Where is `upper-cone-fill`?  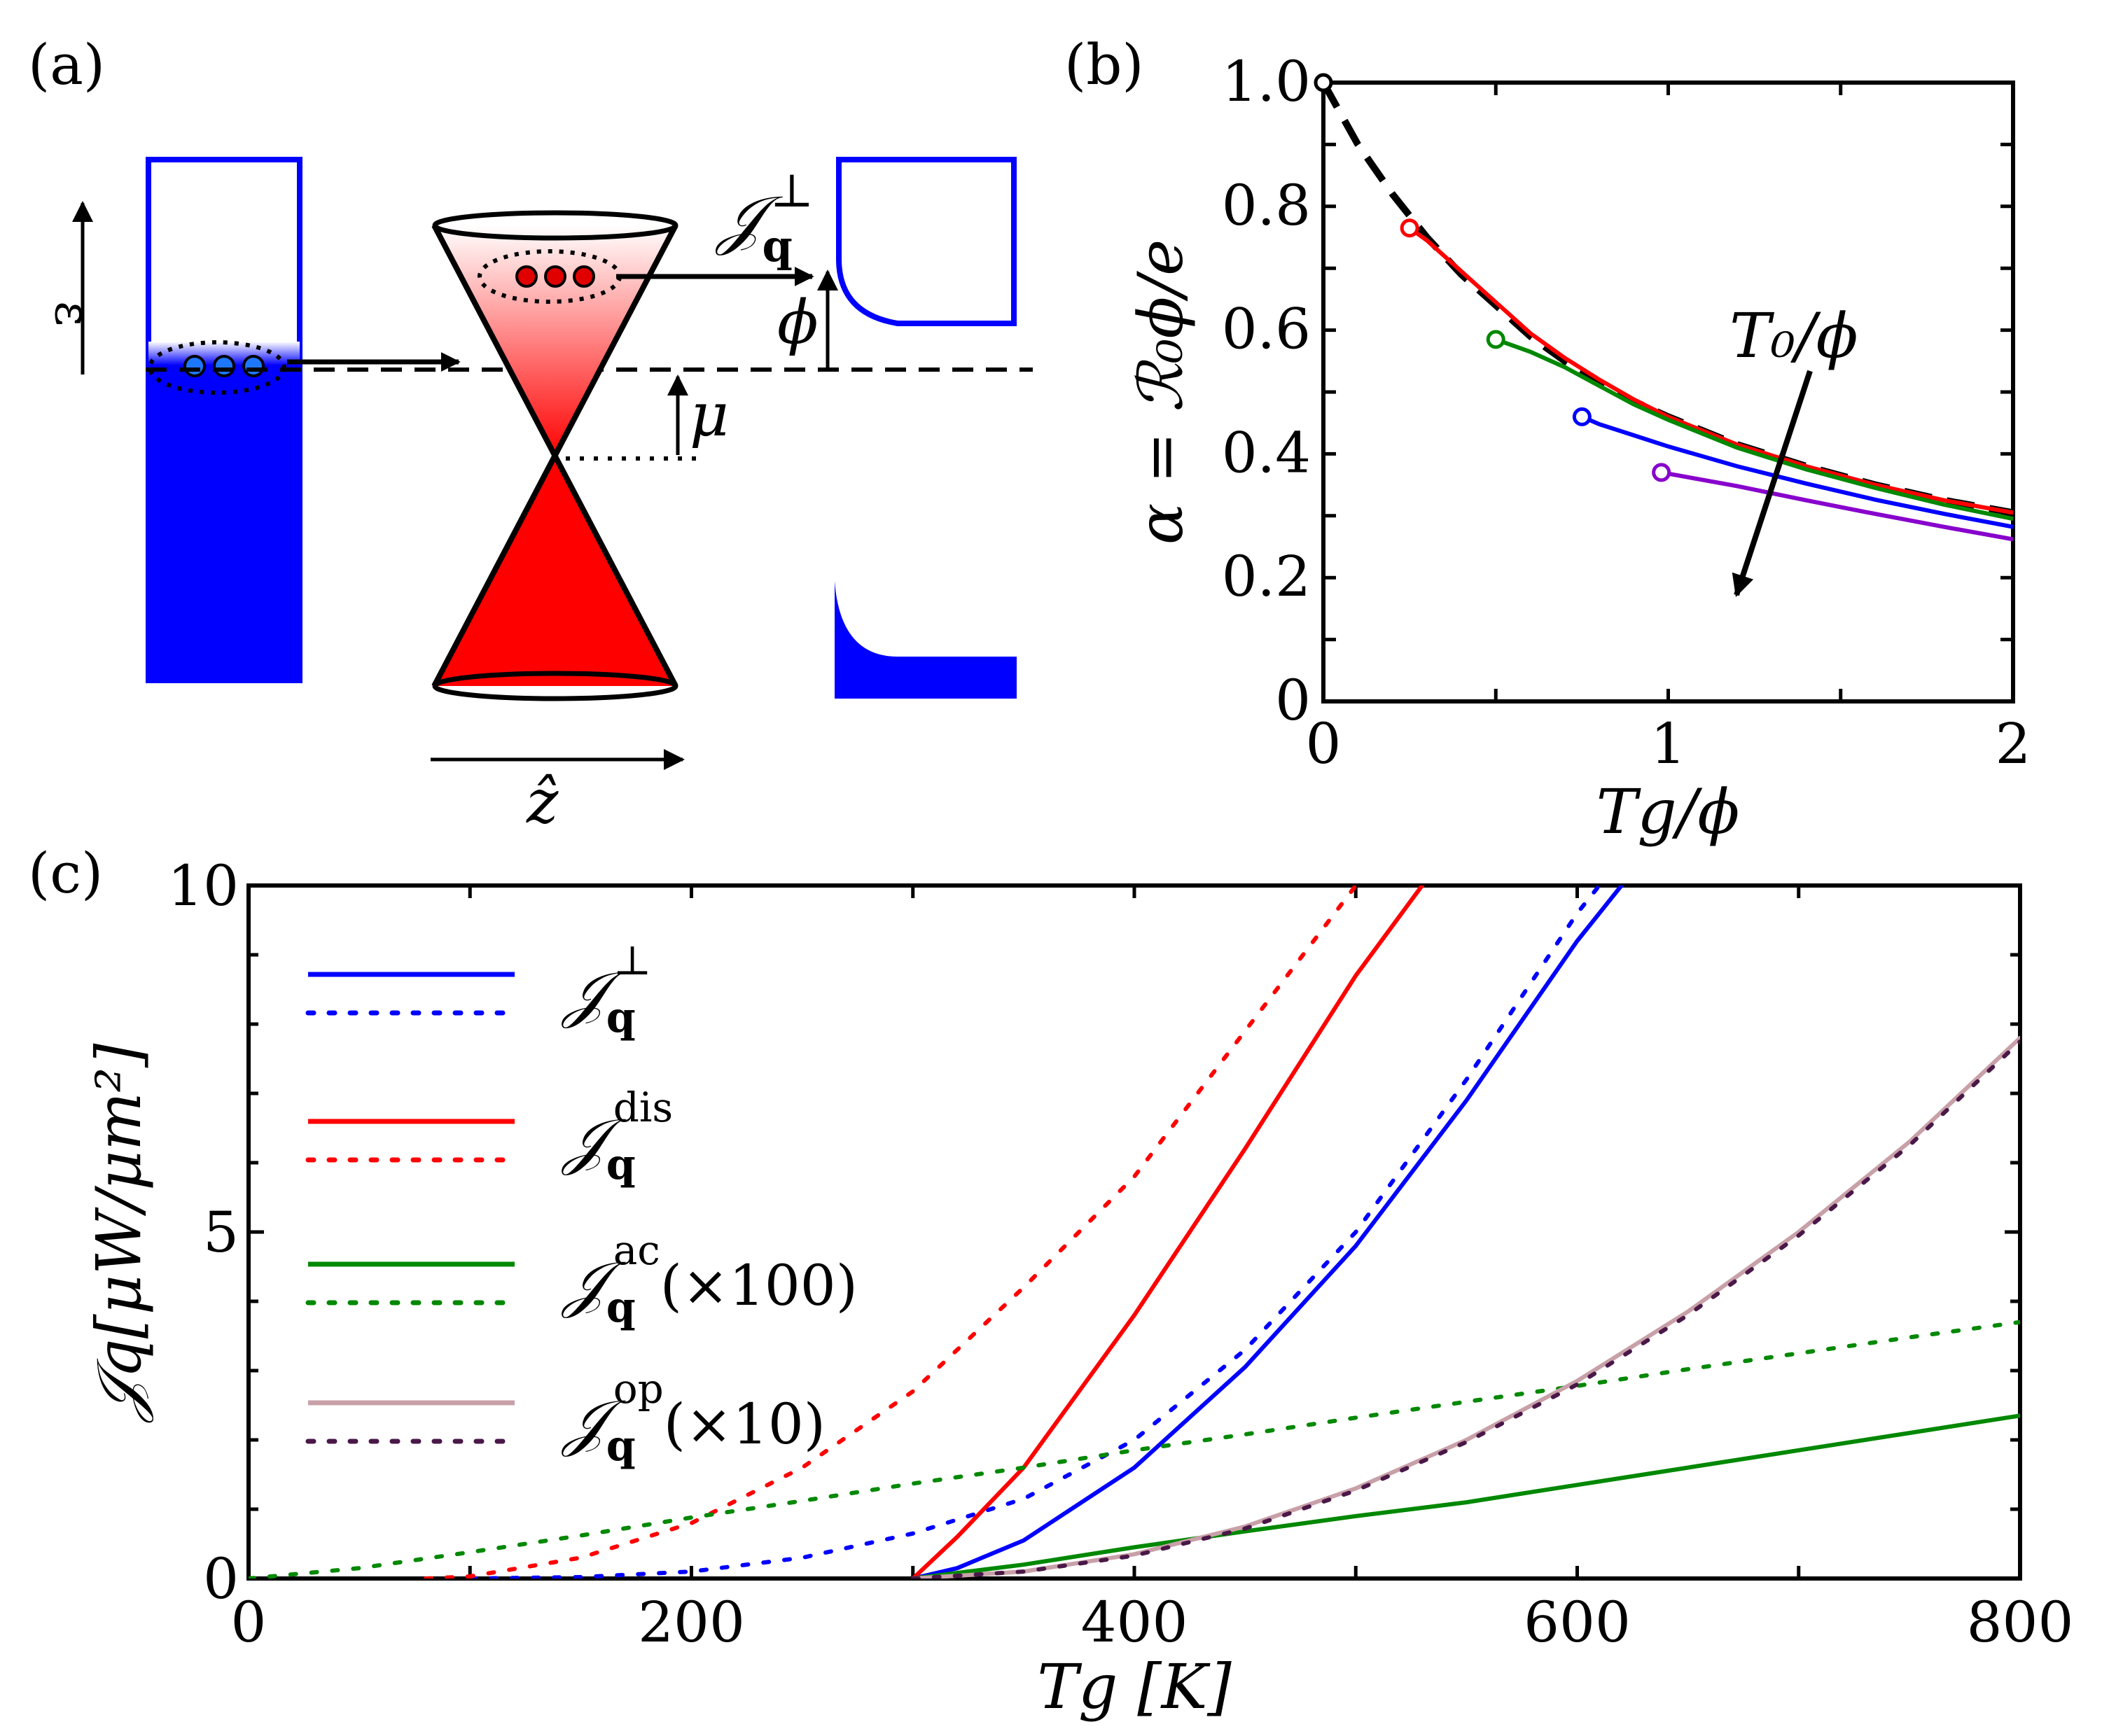
upper-cone-fill is located at coordinates (555, 341).